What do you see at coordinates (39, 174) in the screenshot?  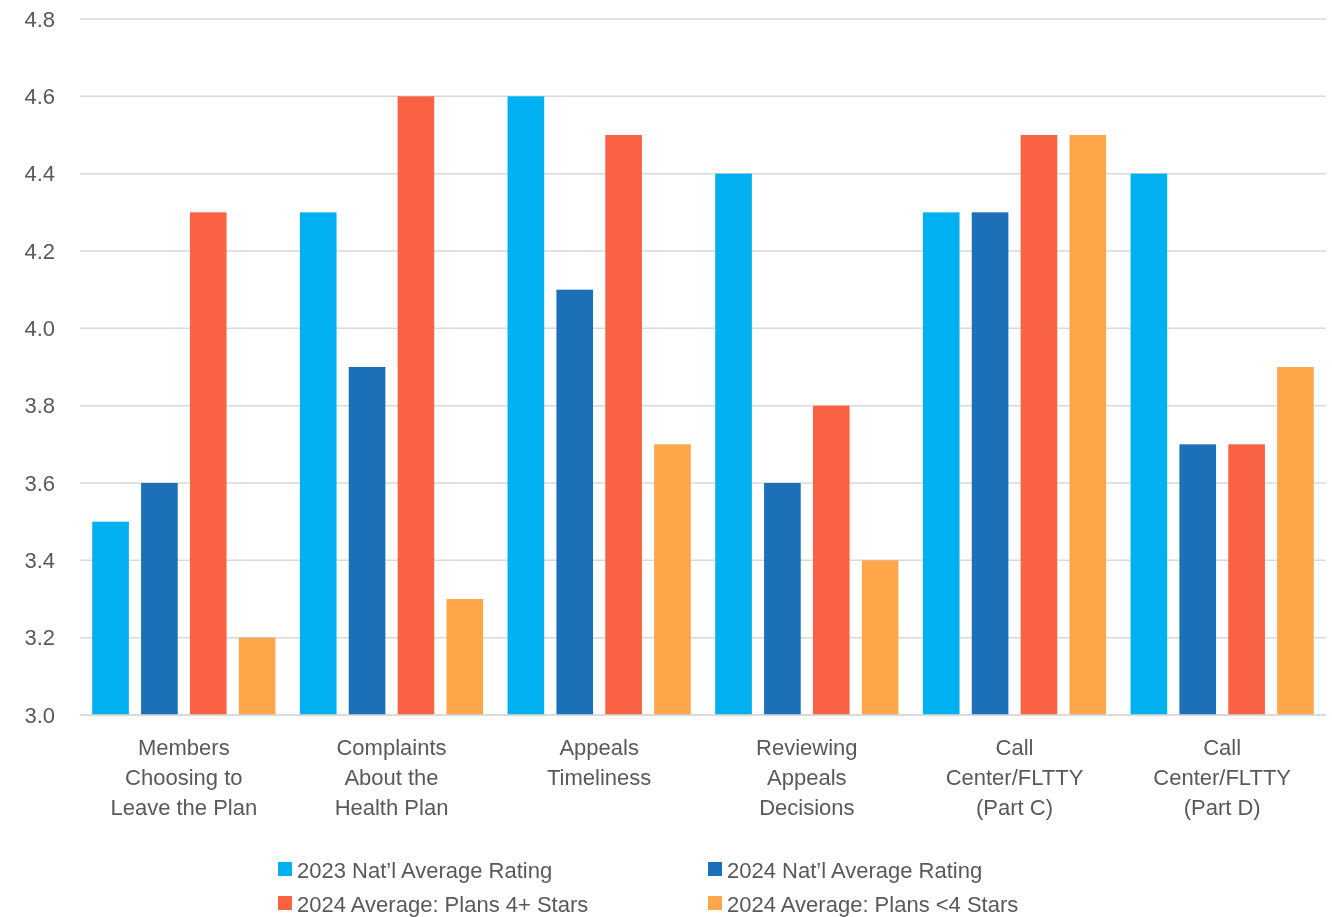 I see `y-tick-label: 4.4` at bounding box center [39, 174].